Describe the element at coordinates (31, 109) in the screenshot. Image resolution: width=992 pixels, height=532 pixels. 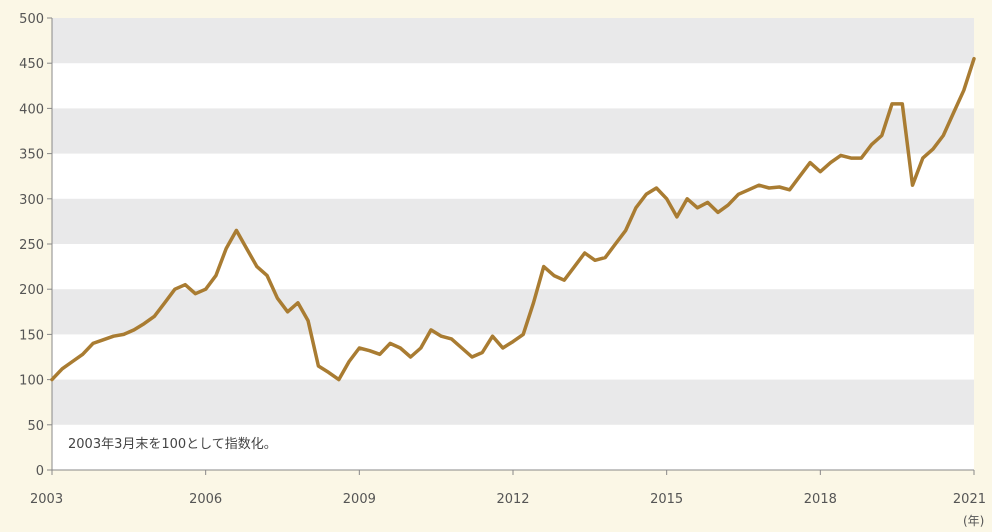
I see `y-tick-label: 400` at that location.